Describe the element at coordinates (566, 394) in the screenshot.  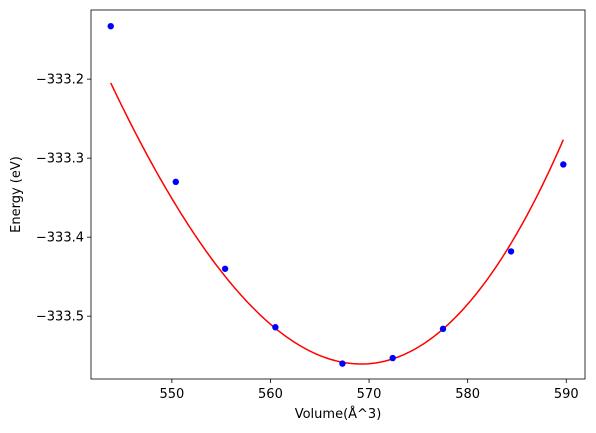
I see `x-tick-label: 590` at that location.